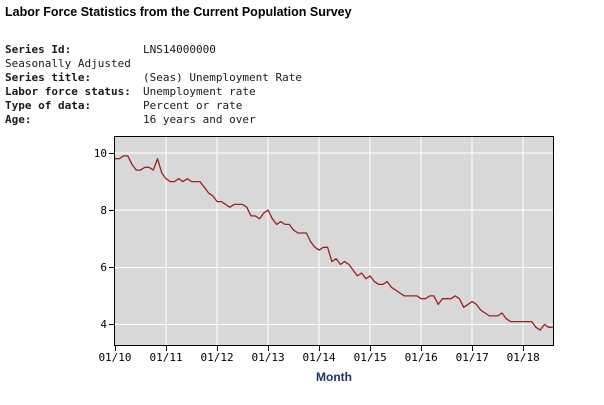 The image size is (604, 405). I want to click on y-tick-label: 8, so click(103, 210).